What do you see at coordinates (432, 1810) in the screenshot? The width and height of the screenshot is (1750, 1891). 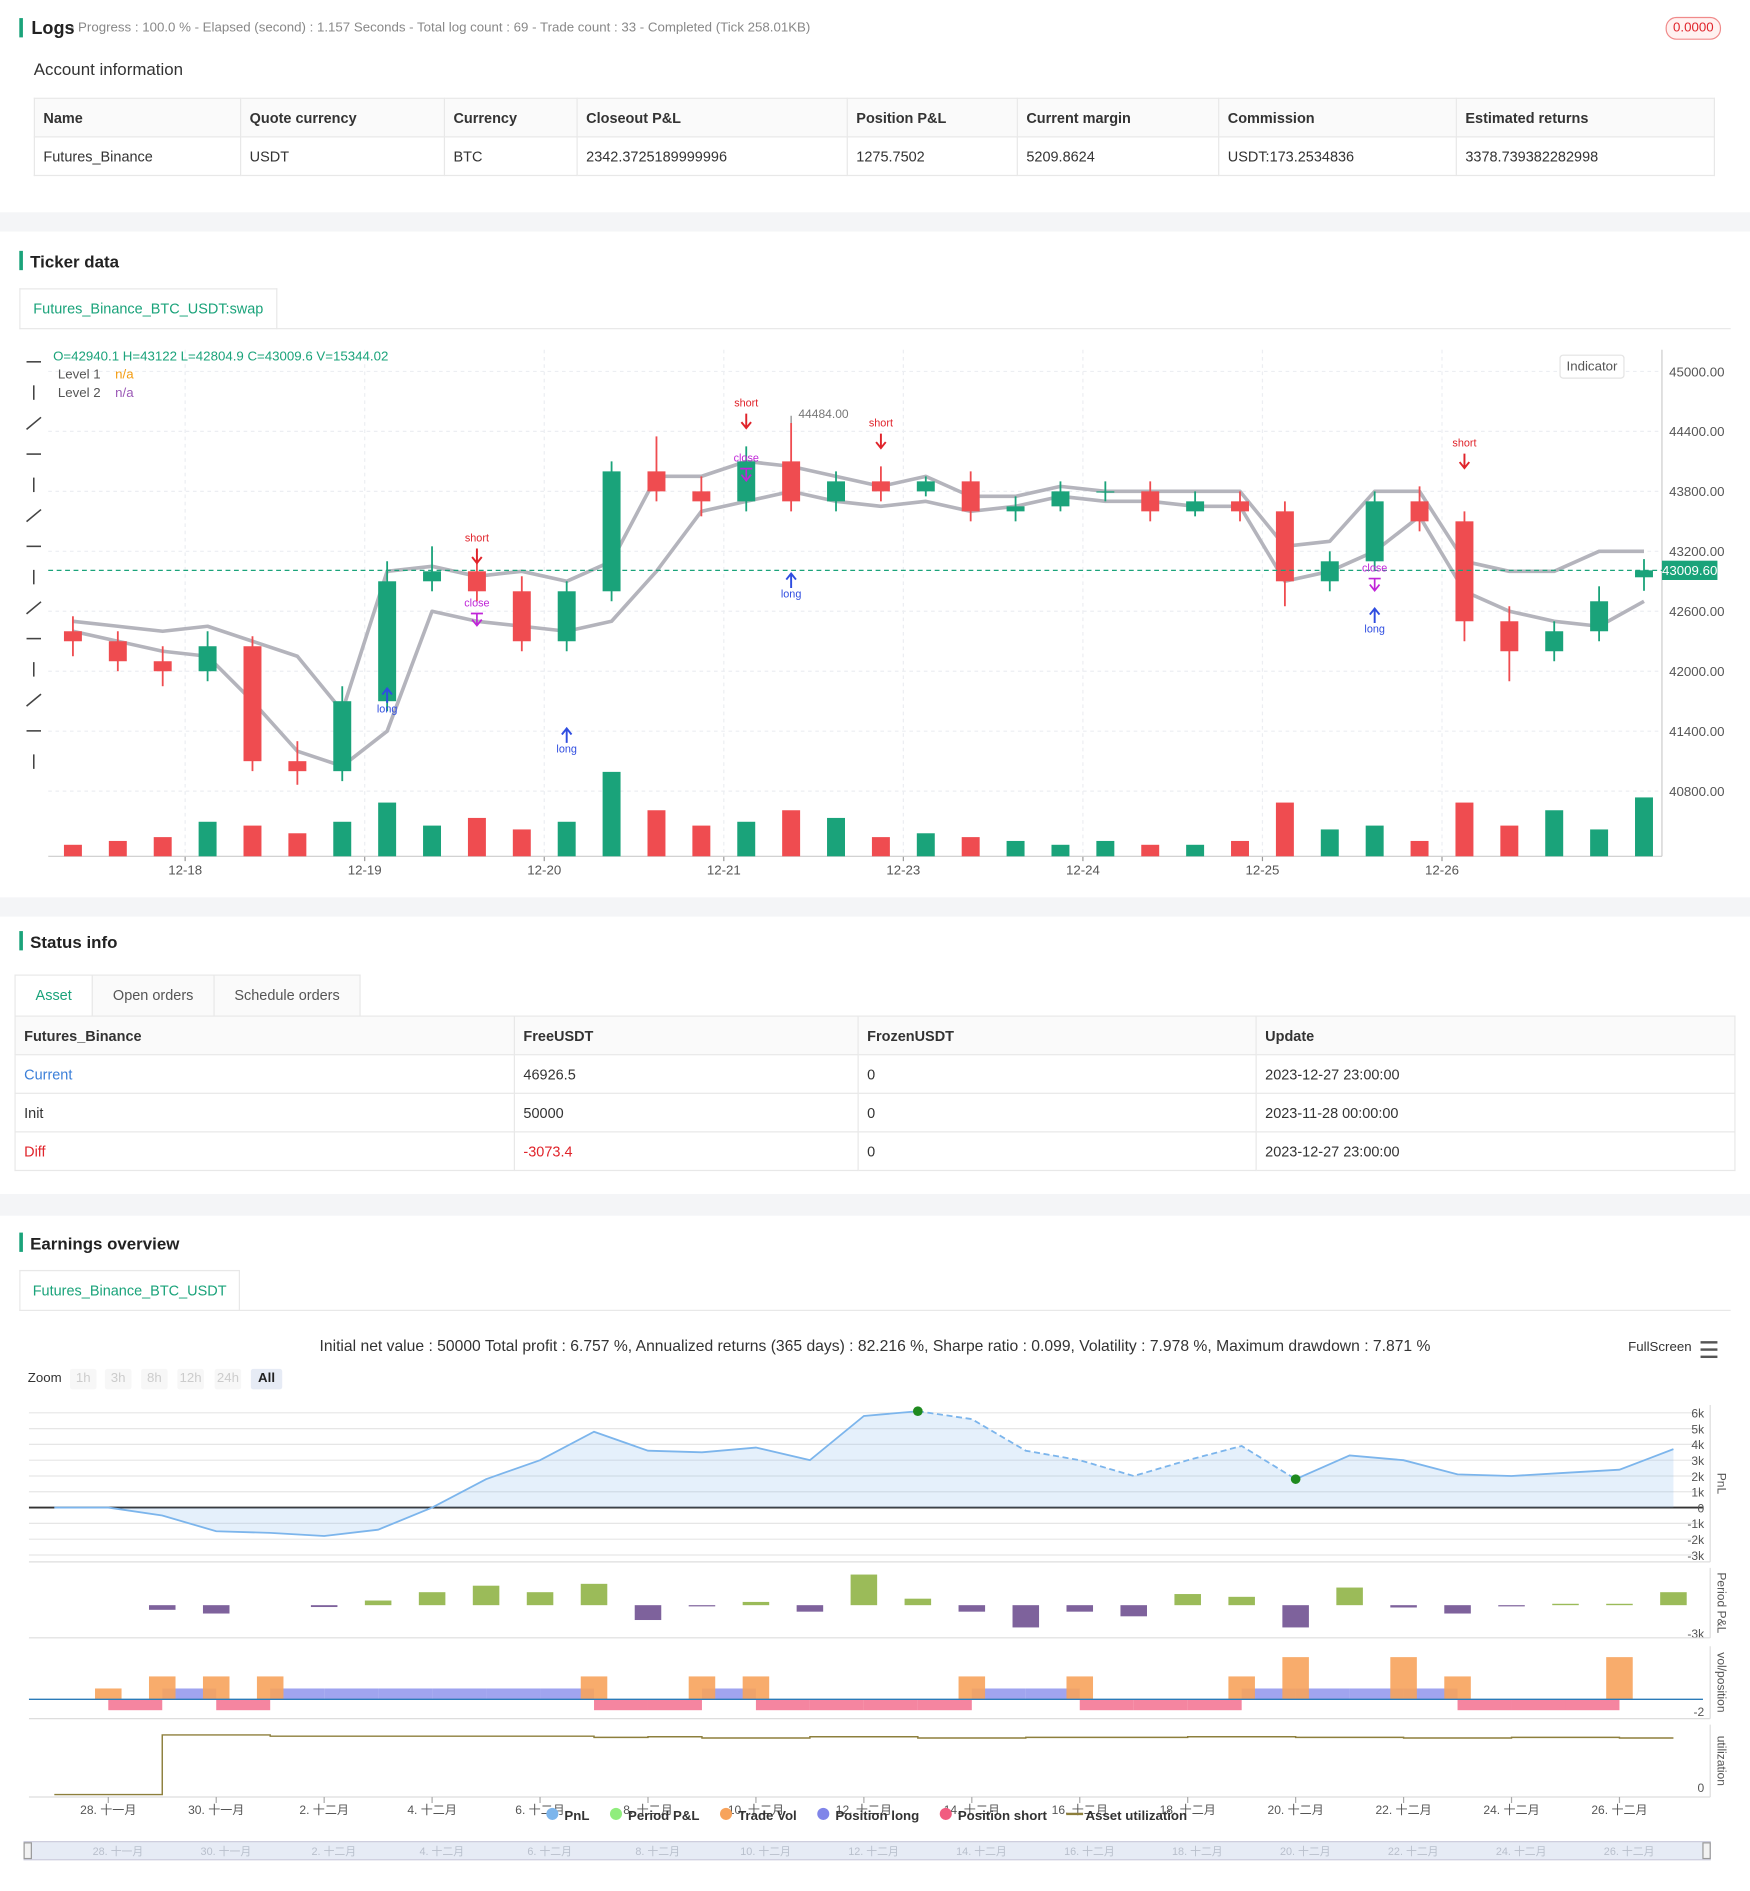 I see `x-tick-label: 4. 十二月` at bounding box center [432, 1810].